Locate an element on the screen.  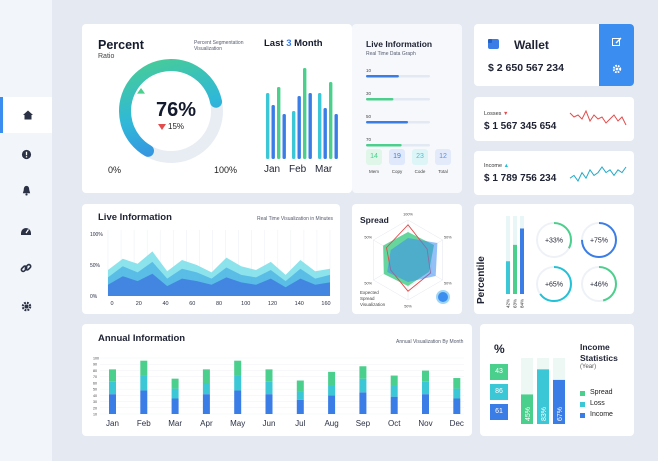
percent-caption-line1: Percent Segmentation is located at coordinates (219, 43).